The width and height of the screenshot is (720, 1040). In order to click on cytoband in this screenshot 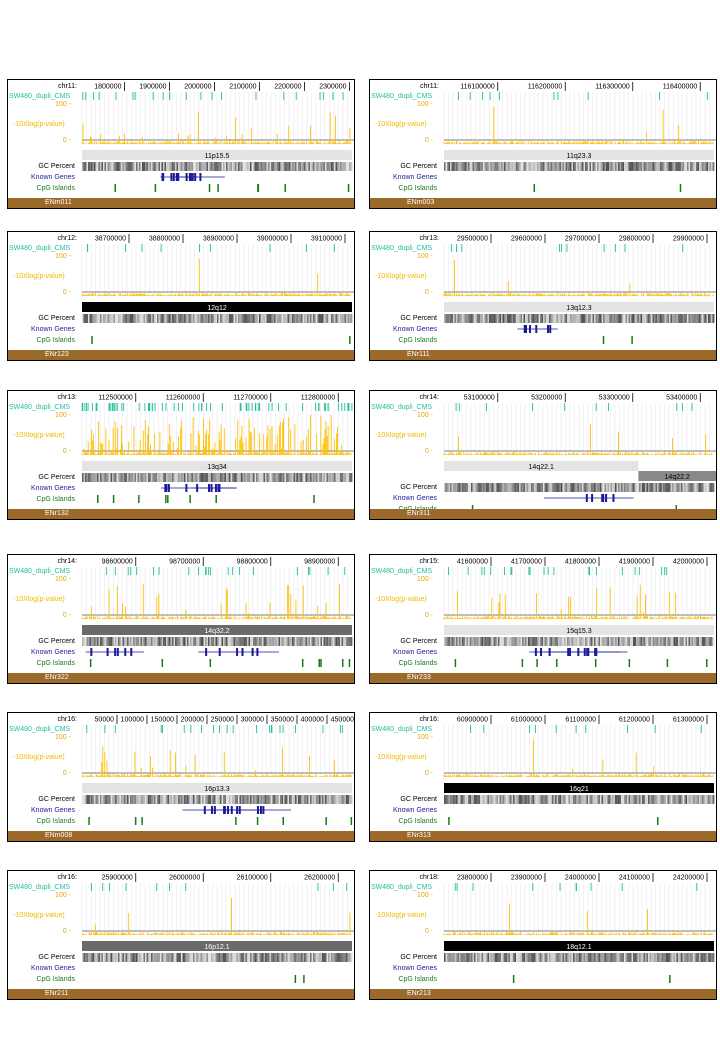, I will do `click(579, 155)`.